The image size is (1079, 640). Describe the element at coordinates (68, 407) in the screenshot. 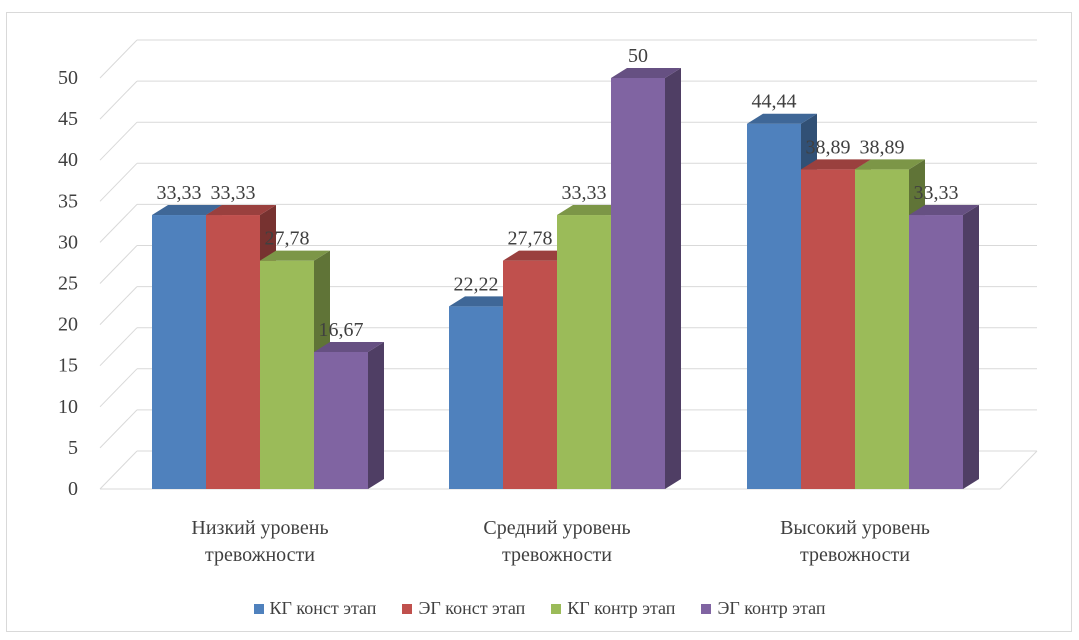

I see `y-tick-label: 10` at that location.